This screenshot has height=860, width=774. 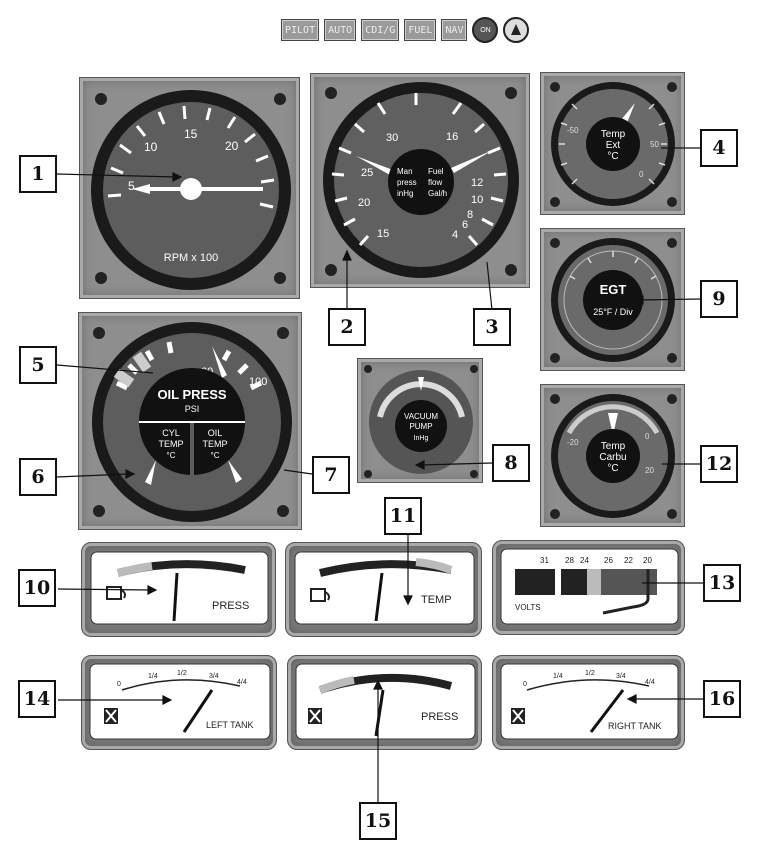 What do you see at coordinates (383, 234) in the screenshot?
I see `manifold-tick-label: 15` at bounding box center [383, 234].